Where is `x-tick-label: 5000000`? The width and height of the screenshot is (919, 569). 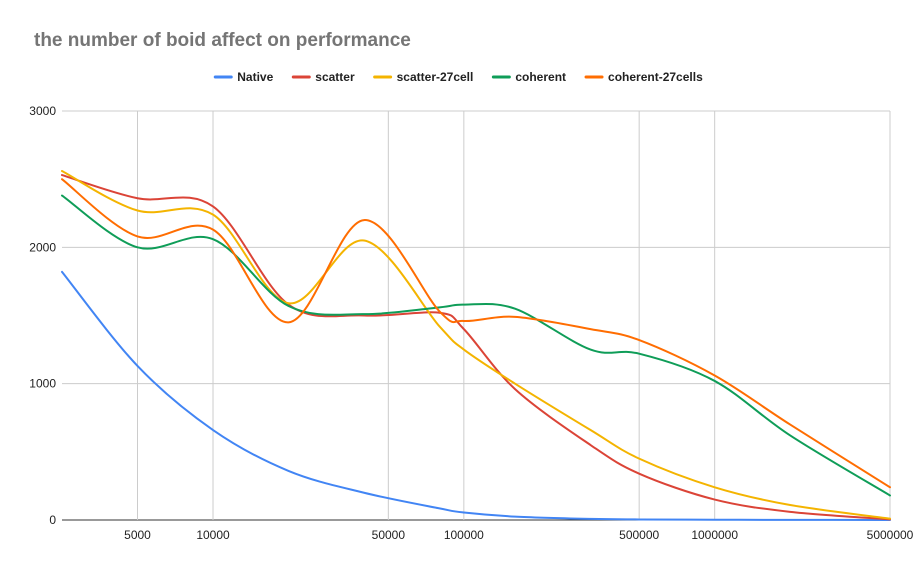 x-tick-label: 5000000 is located at coordinates (890, 535).